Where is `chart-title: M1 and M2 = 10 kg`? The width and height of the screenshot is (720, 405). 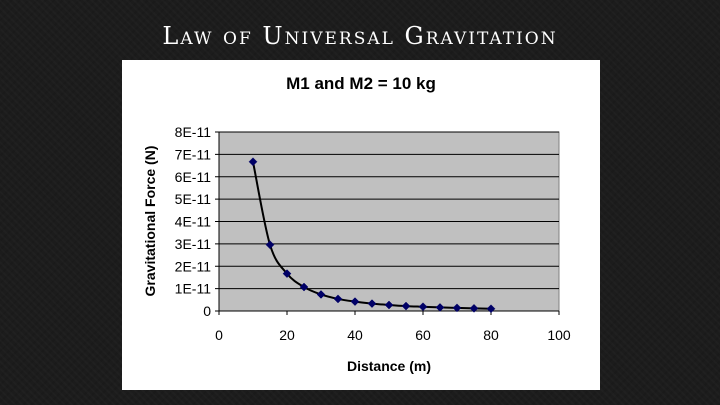 chart-title: M1 and M2 = 10 kg is located at coordinates (361, 83).